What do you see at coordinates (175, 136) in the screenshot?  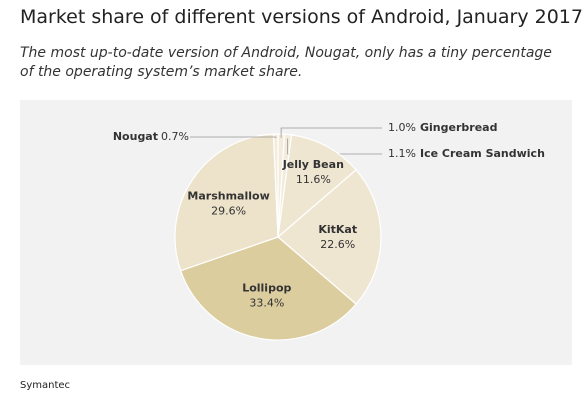 I see `value-label: 0.7%` at bounding box center [175, 136].